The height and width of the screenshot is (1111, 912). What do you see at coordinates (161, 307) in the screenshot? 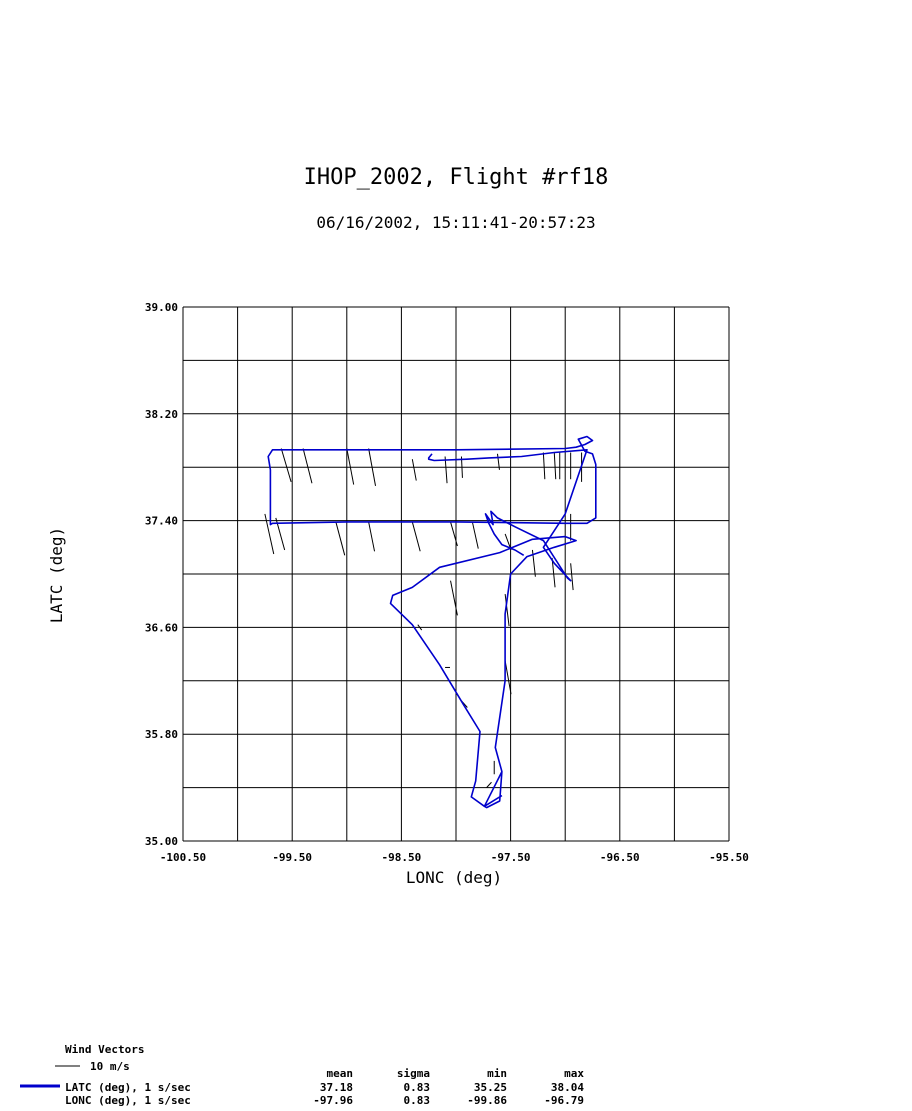
I see `y-tick-label: 39.00` at bounding box center [161, 307].